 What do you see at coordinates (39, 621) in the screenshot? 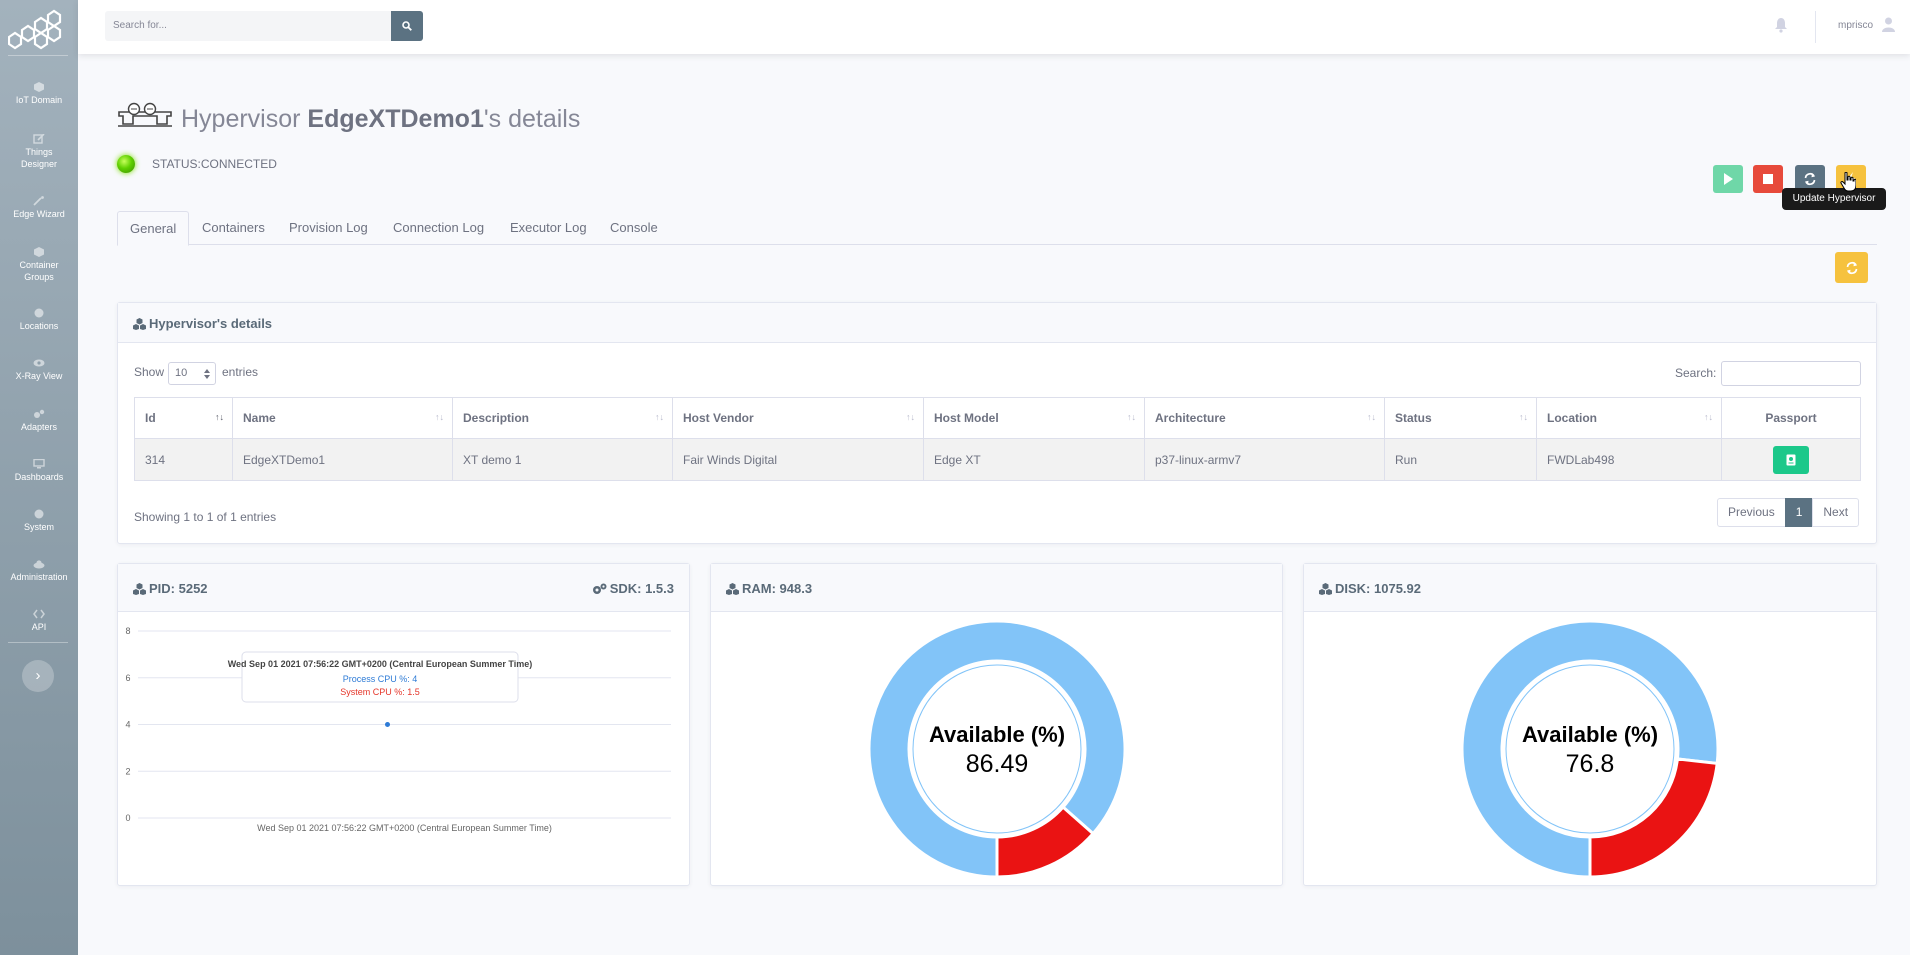
I see `sidebar-item-api: API` at bounding box center [39, 621].